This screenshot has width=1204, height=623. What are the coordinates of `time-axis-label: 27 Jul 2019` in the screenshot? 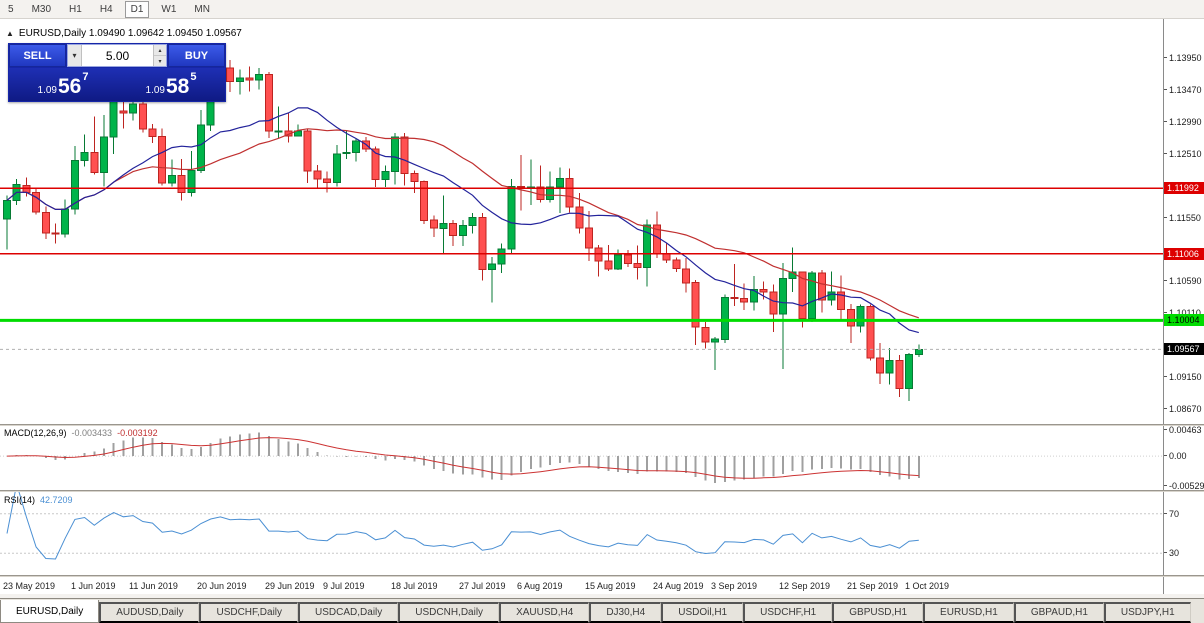 It's located at (482, 586).